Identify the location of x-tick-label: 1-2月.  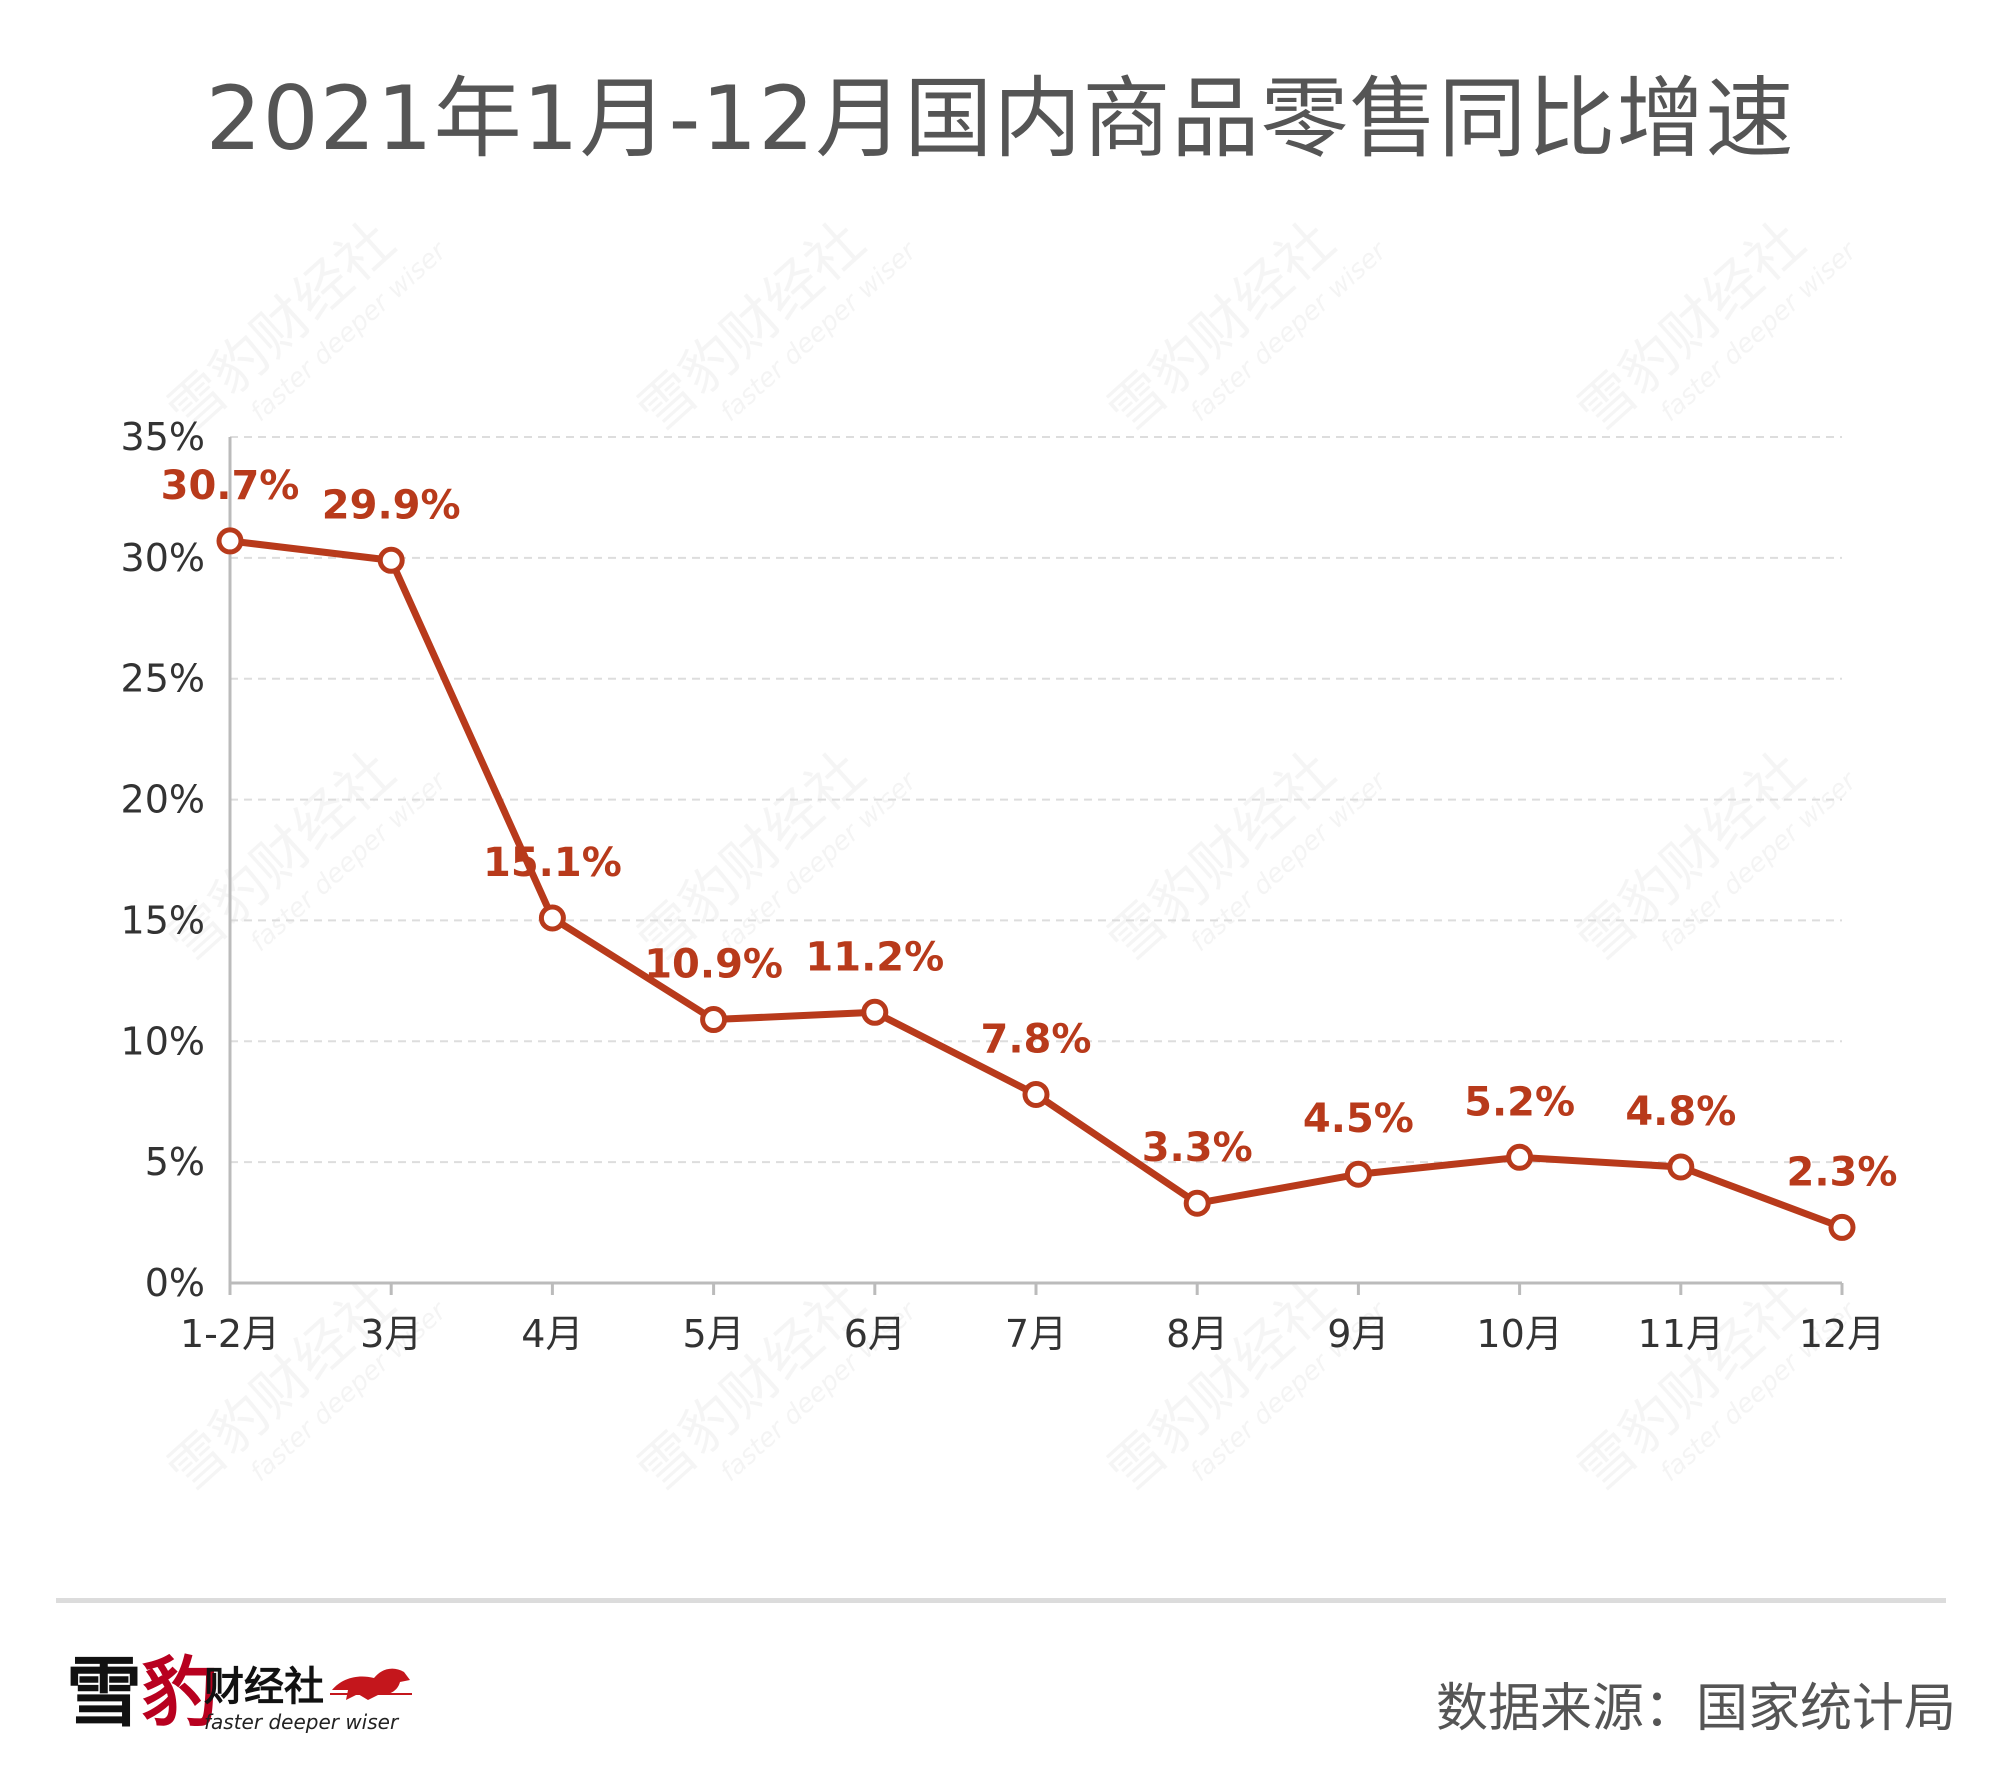
(230, 1334).